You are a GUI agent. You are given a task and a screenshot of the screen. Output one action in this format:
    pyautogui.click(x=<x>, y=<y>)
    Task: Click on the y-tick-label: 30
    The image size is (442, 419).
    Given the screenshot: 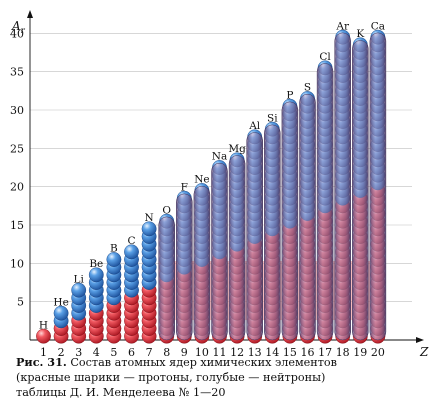 What is the action you would take?
    pyautogui.click(x=17, y=110)
    